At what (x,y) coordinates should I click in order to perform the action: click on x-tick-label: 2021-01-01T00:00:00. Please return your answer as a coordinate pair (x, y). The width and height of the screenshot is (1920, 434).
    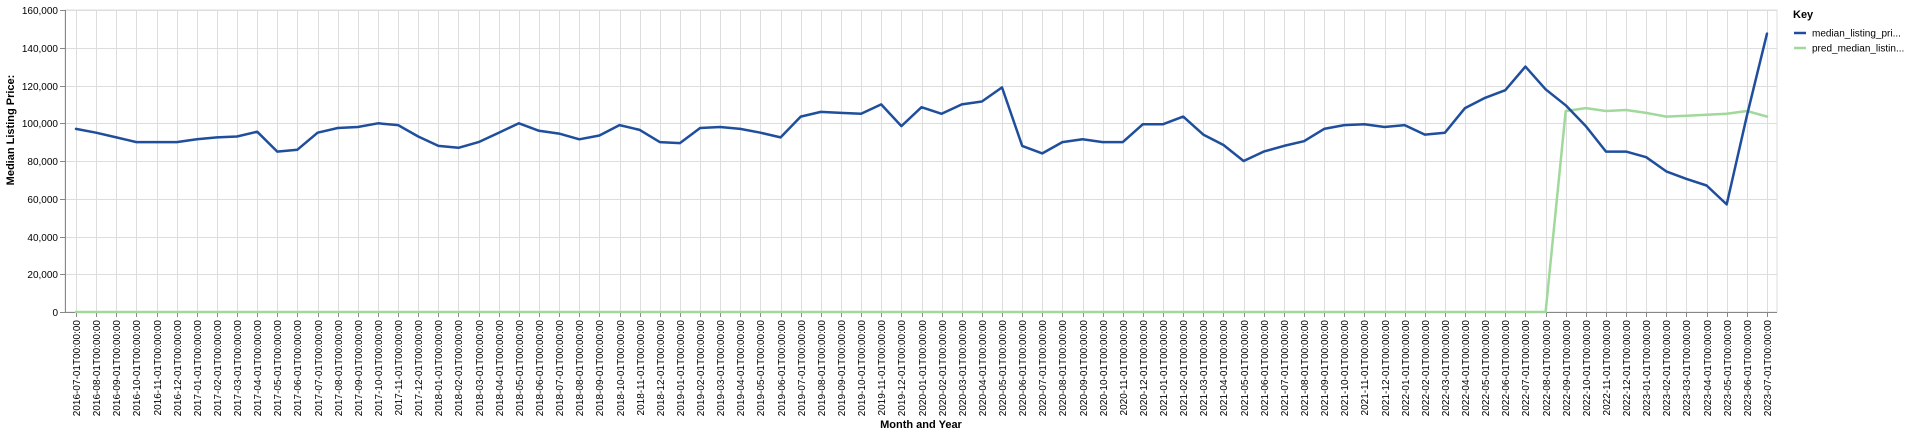
    Looking at the image, I should click on (1164, 368).